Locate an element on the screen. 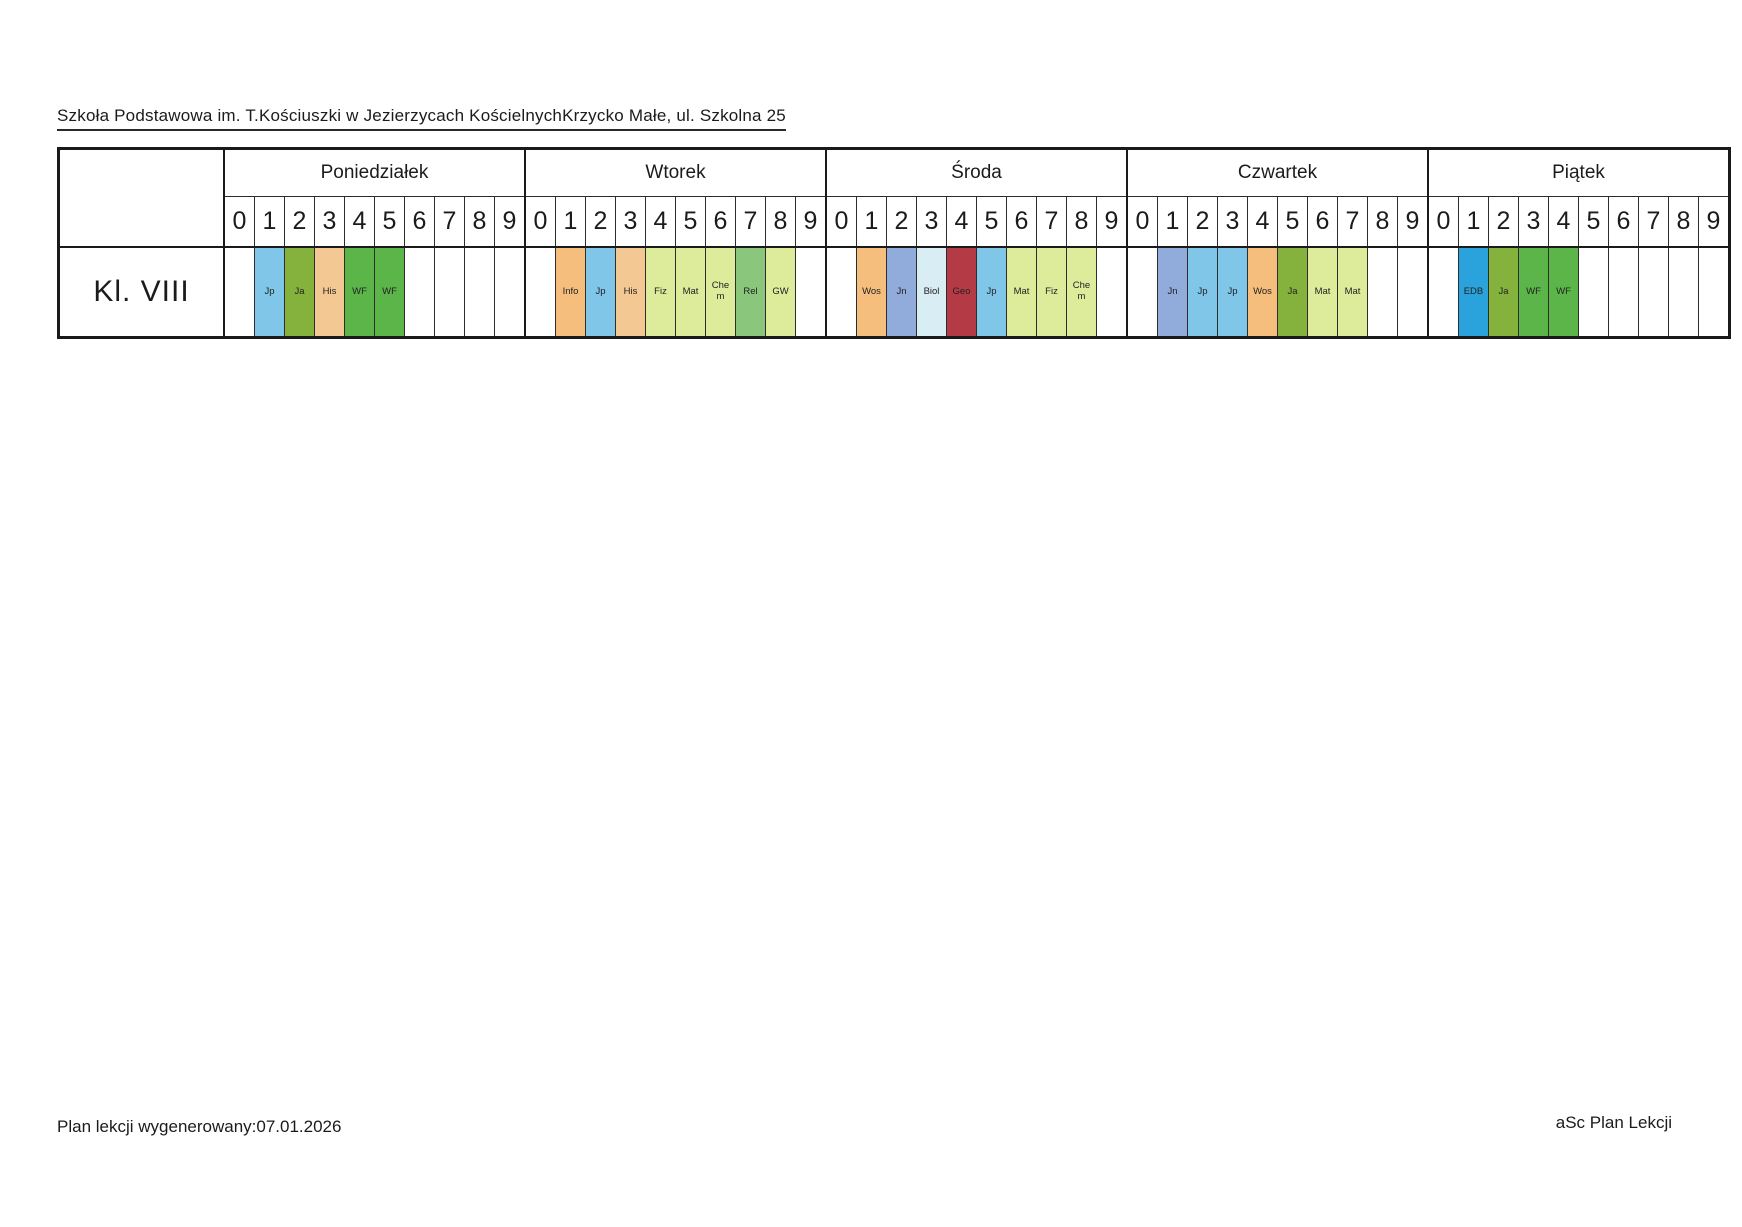 The image size is (1742, 1227). lesson-subject-label: EDB is located at coordinates (1473, 292).